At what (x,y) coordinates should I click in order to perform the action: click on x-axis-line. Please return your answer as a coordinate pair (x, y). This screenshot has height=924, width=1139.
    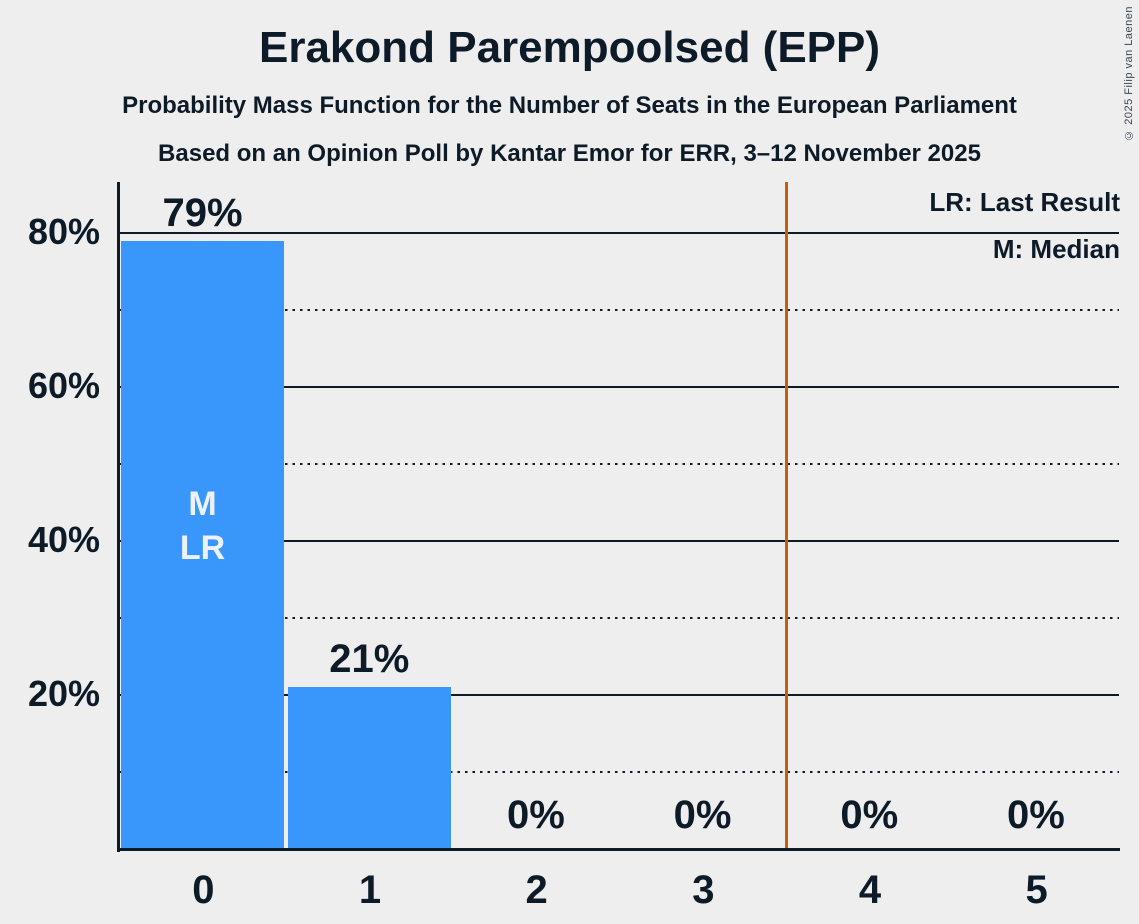
    Looking at the image, I should click on (618, 849).